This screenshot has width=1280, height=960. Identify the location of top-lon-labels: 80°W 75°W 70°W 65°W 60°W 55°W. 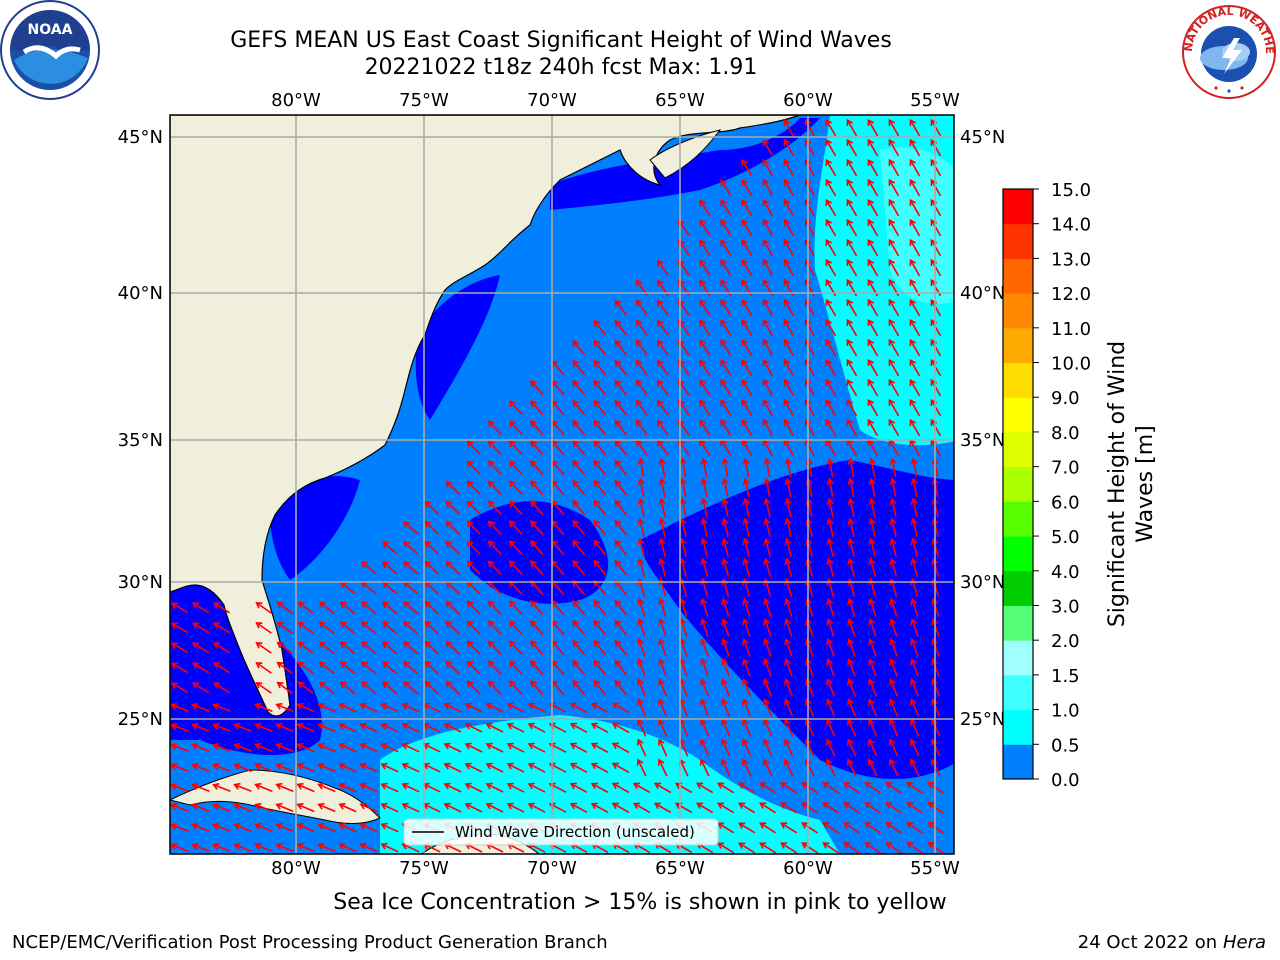
(615, 100).